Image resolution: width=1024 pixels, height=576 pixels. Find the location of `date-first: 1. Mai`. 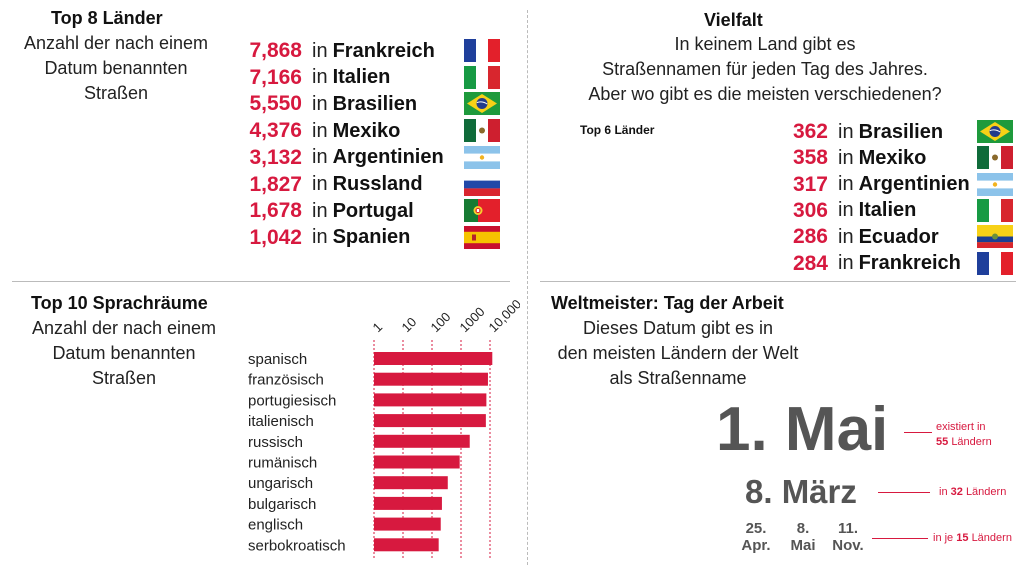

date-first: 1. Mai is located at coordinates (802, 429).